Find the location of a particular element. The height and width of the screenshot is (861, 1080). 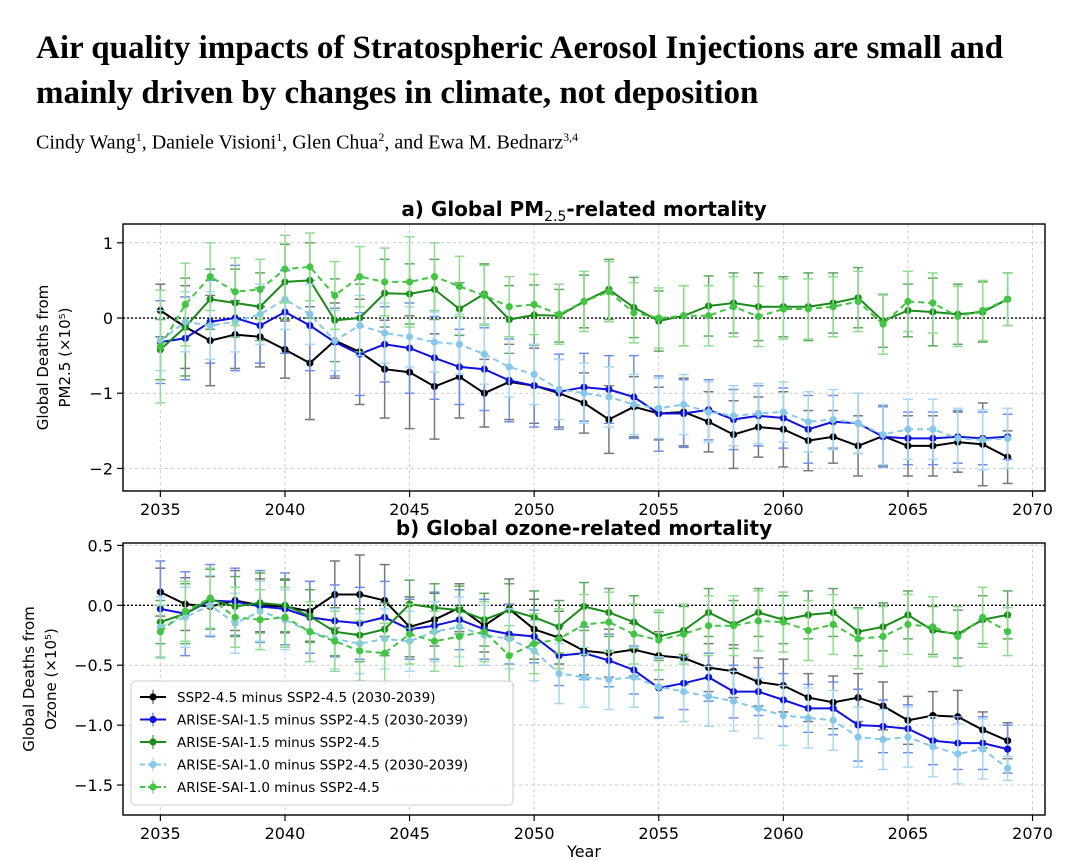

legend-item: ARISE-SAI-1.0 minus SSP2-4.5 is located at coordinates (260, 788).